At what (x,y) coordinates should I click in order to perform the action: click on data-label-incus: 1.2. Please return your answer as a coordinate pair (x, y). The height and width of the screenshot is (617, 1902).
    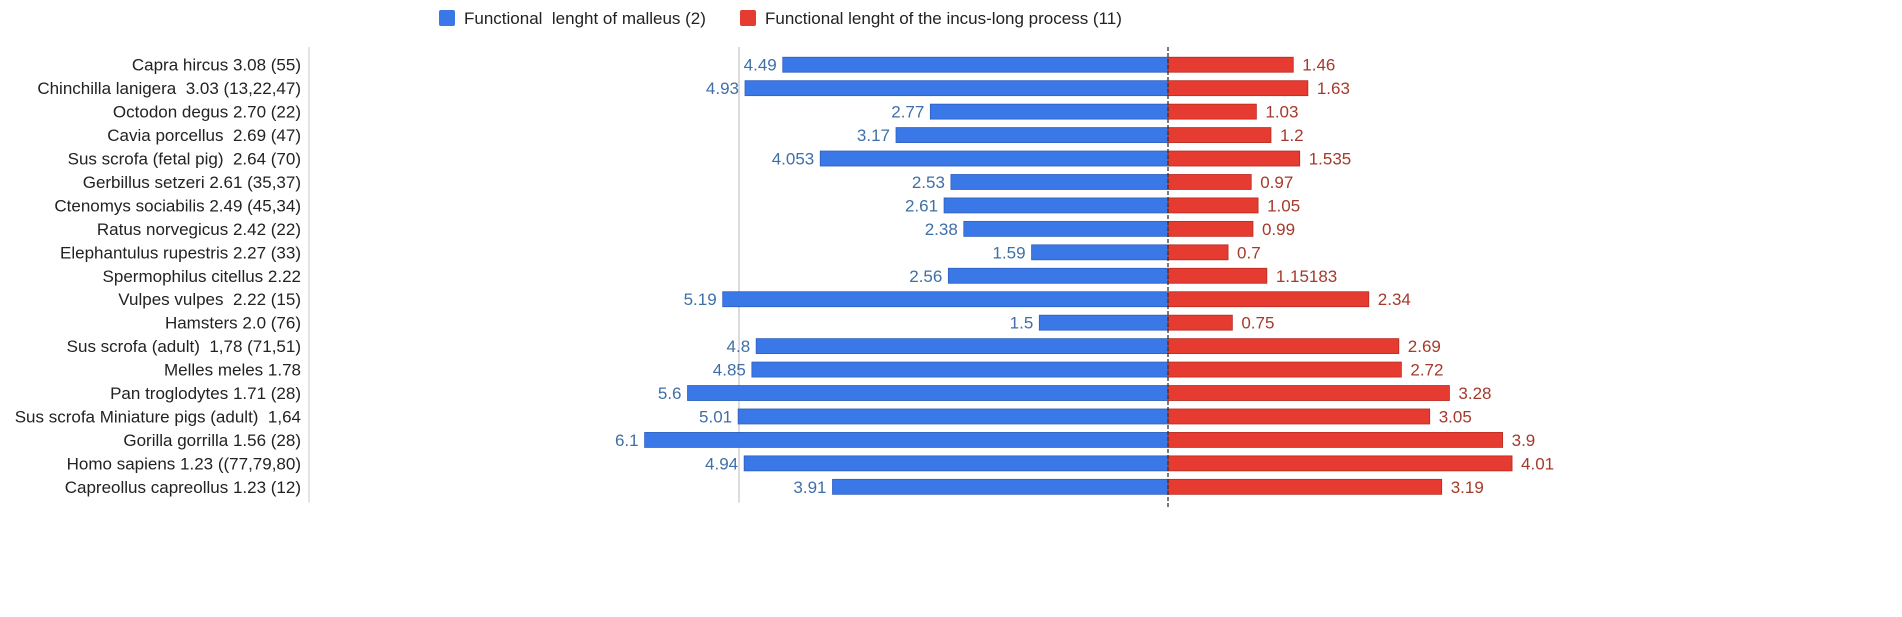
    Looking at the image, I should click on (1292, 135).